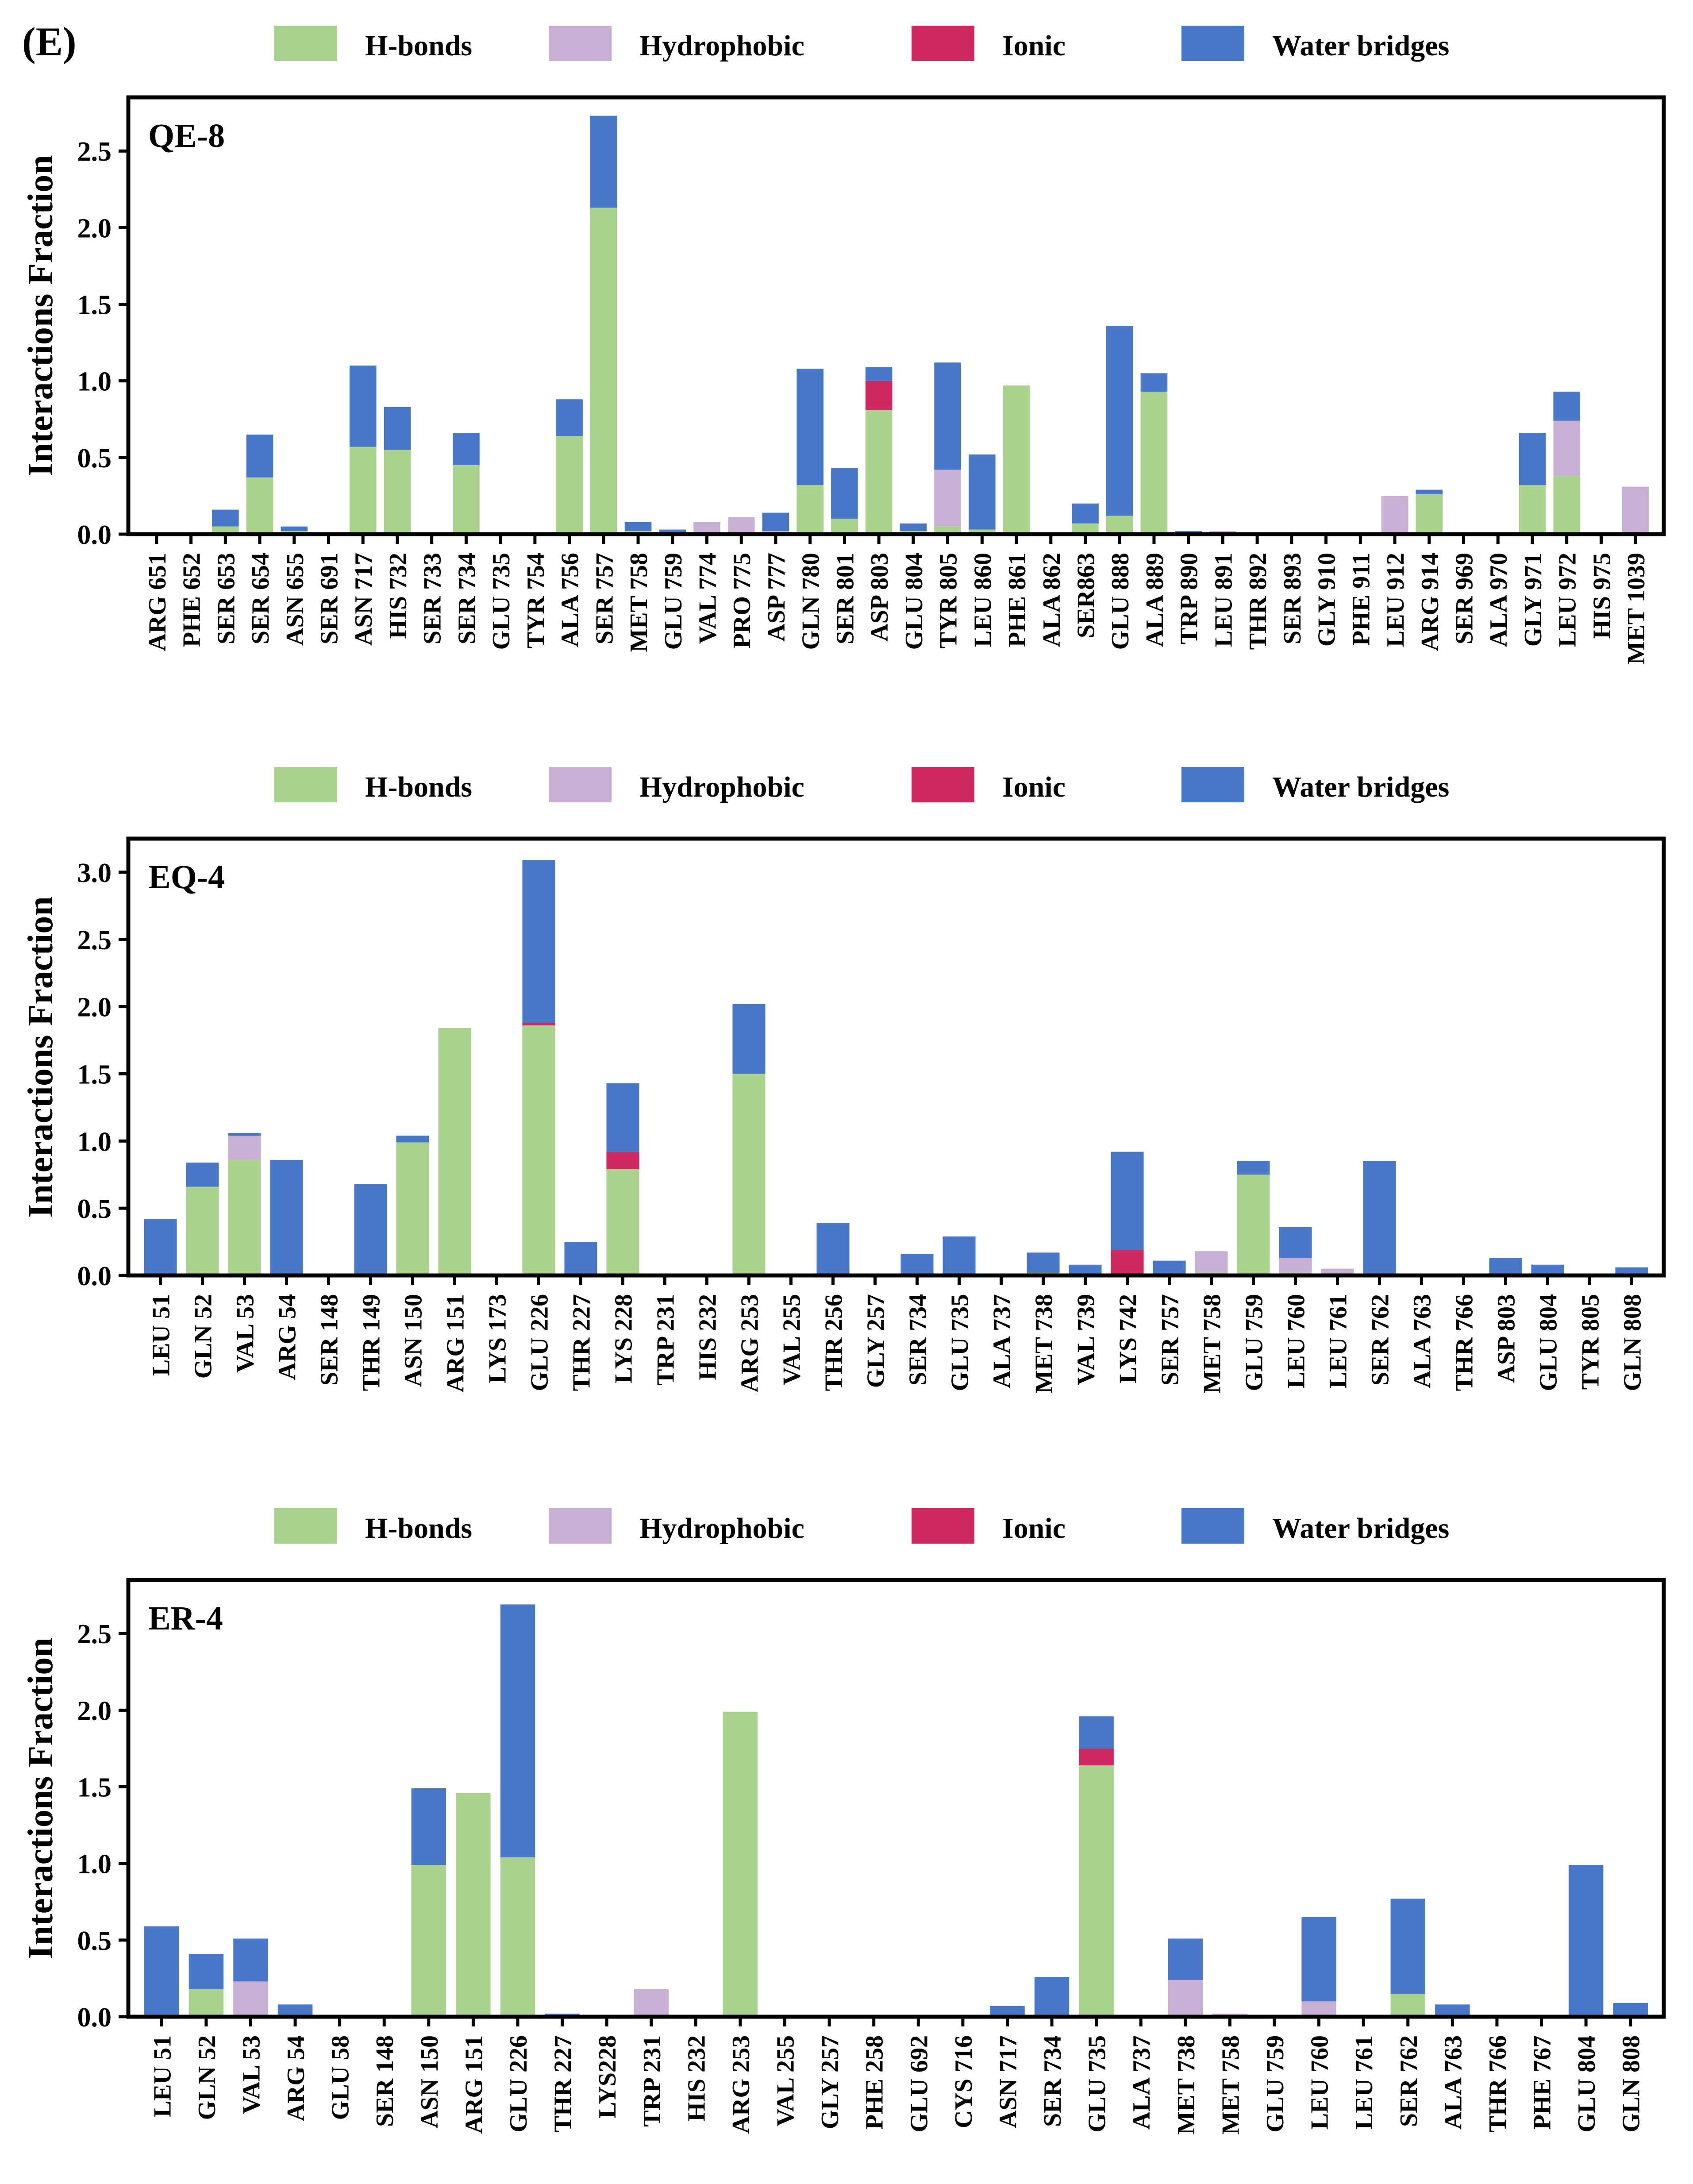 This screenshot has width=1693, height=2184. I want to click on x-tick-label: SER 757, so click(604, 598).